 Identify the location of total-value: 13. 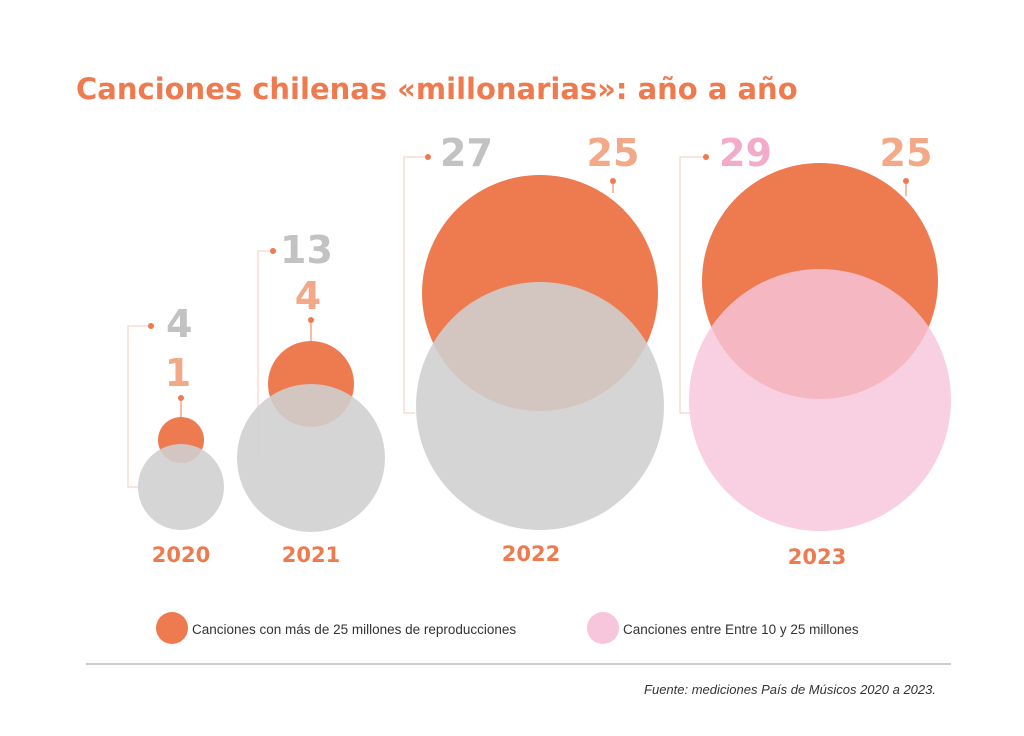
(306, 250).